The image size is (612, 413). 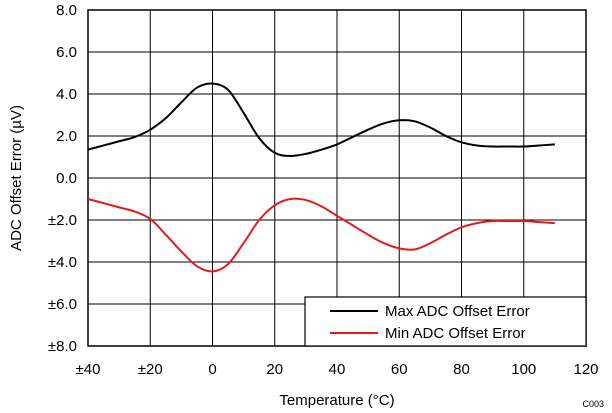 I want to click on legend-box, so click(x=445, y=321).